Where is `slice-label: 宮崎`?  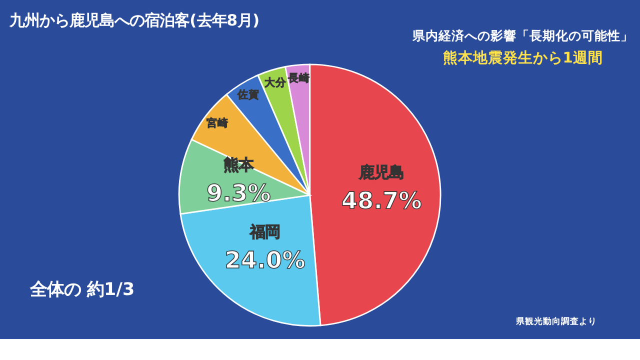 slice-label: 宮崎 is located at coordinates (217, 123).